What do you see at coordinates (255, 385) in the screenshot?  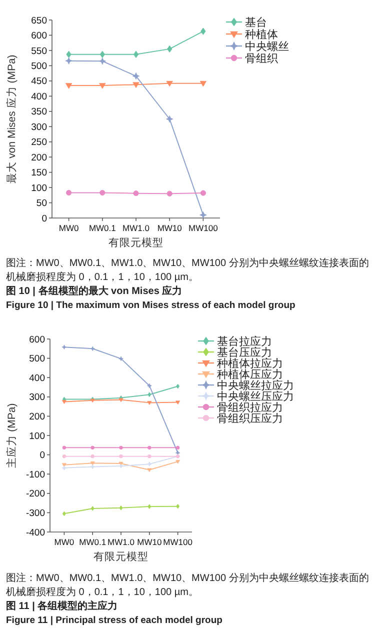 I see `legend-label: 中央螺丝拉应力` at bounding box center [255, 385].